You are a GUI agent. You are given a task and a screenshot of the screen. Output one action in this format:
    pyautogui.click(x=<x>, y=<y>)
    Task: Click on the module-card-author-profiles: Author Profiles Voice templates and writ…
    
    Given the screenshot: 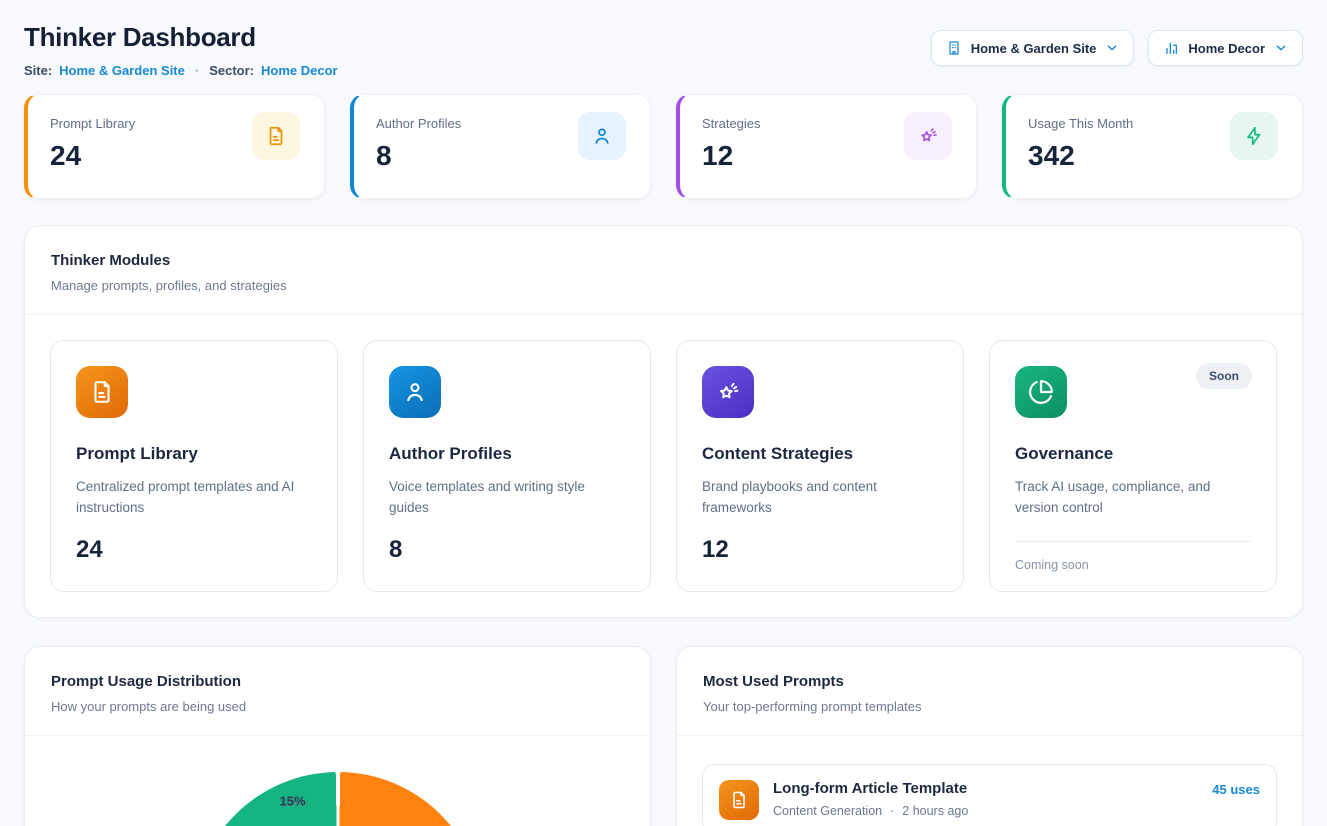 What is the action you would take?
    pyautogui.click(x=507, y=466)
    